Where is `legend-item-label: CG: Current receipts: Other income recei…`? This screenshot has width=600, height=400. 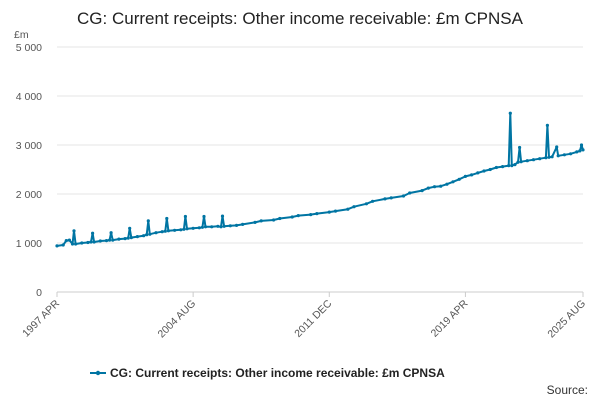
legend-item-label: CG: Current receipts: Other income recei… is located at coordinates (277, 373).